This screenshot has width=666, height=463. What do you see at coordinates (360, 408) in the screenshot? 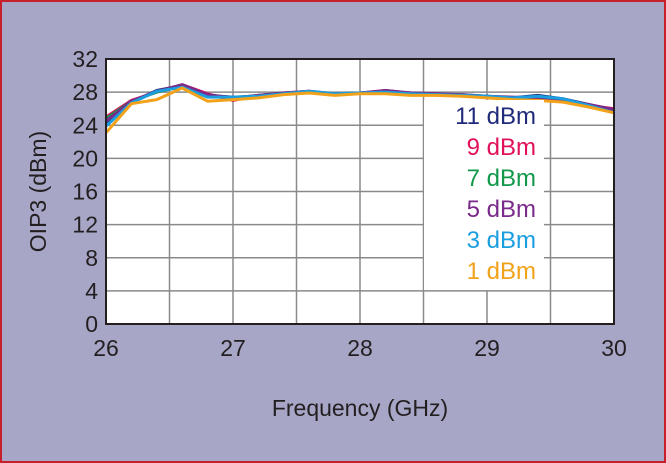
I see `x-axis-label: Frequency (GHz)` at bounding box center [360, 408].